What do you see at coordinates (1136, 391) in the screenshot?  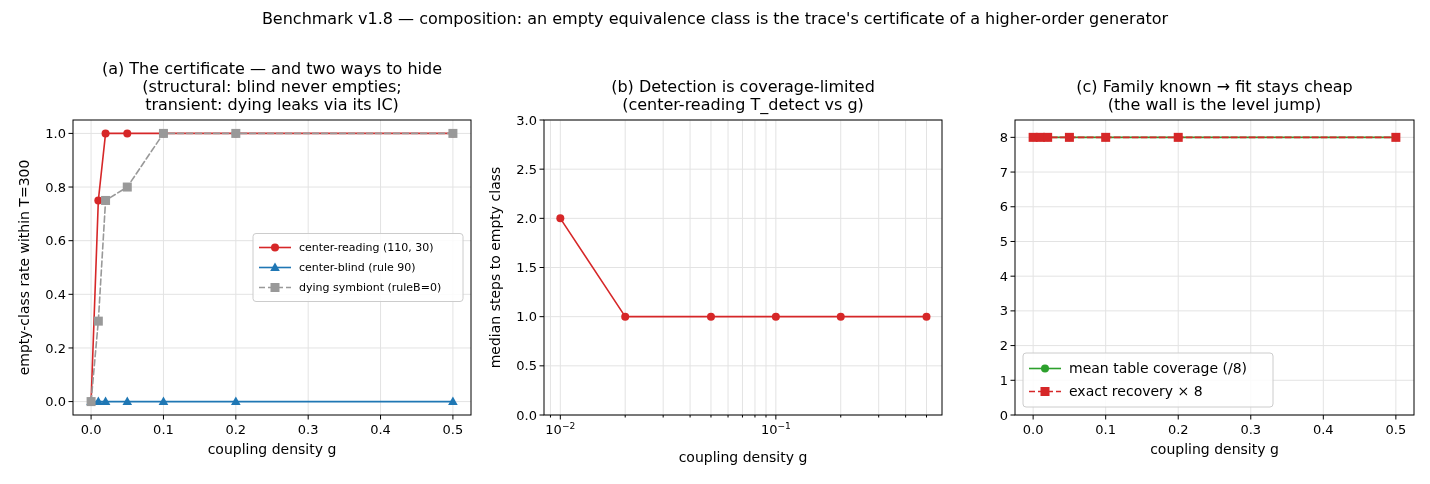 I see `legend-label: exact recovery × 8` at bounding box center [1136, 391].